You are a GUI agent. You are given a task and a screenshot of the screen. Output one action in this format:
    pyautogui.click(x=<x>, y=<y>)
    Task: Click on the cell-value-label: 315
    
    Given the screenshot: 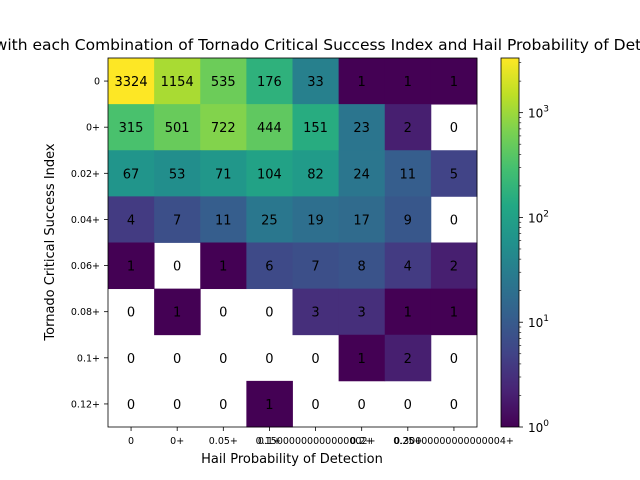 What is the action you would take?
    pyautogui.click(x=131, y=128)
    